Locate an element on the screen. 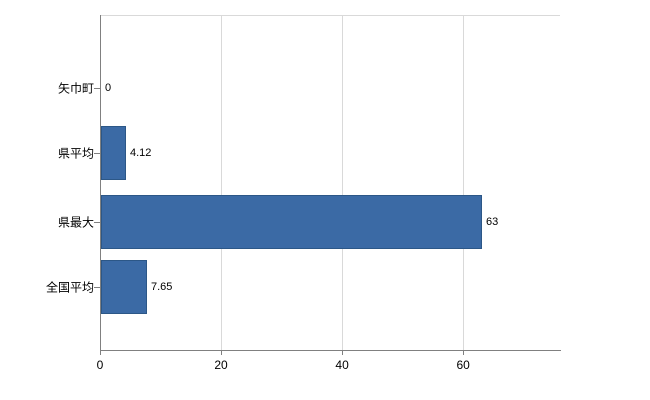 Image resolution: width=650 pixels, height=400 pixels. x-axis-line is located at coordinates (330, 350).